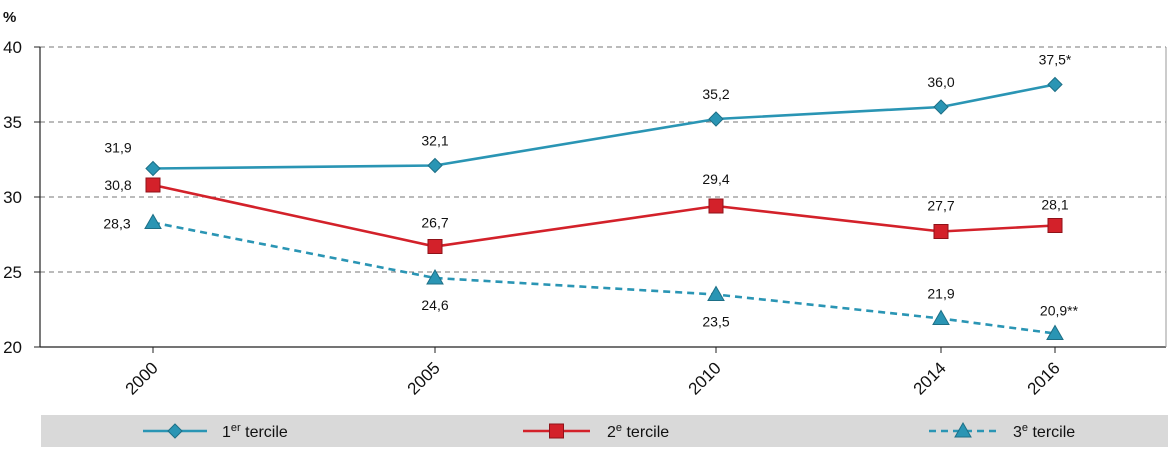  What do you see at coordinates (153, 185) in the screenshot?
I see `data-point-s2-2000` at bounding box center [153, 185].